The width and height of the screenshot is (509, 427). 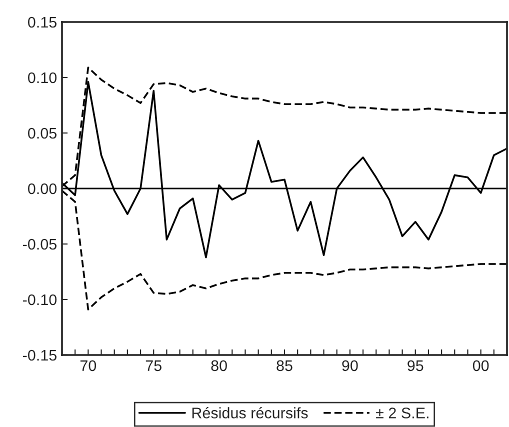 I want to click on y-tick-label: -0.15, so click(x=39, y=355).